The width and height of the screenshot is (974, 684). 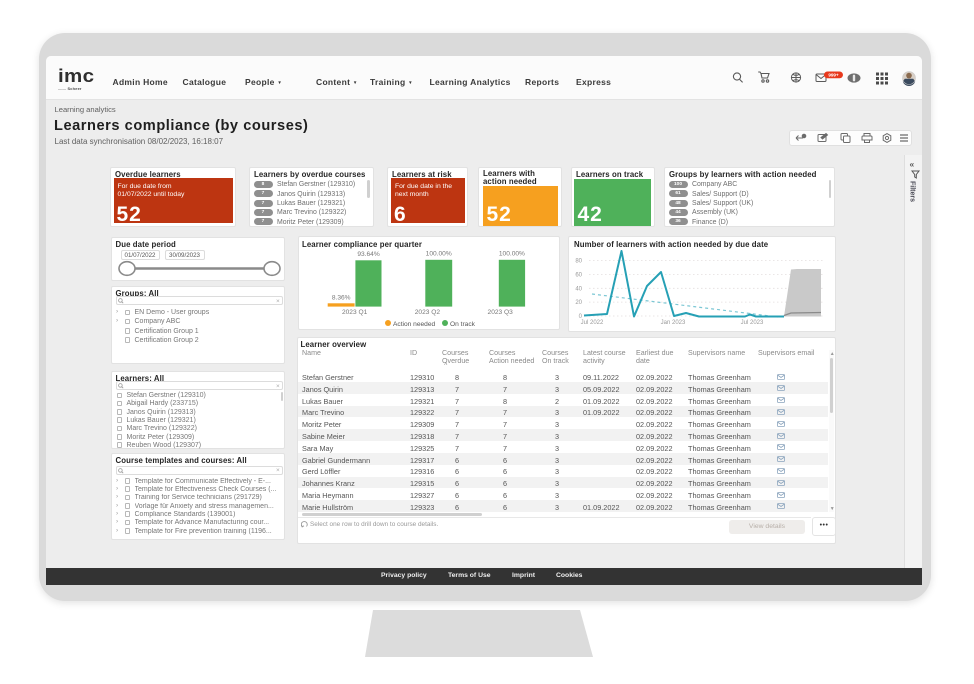 What do you see at coordinates (581, 317) in the screenshot?
I see `svg-text: 0` at bounding box center [581, 317].